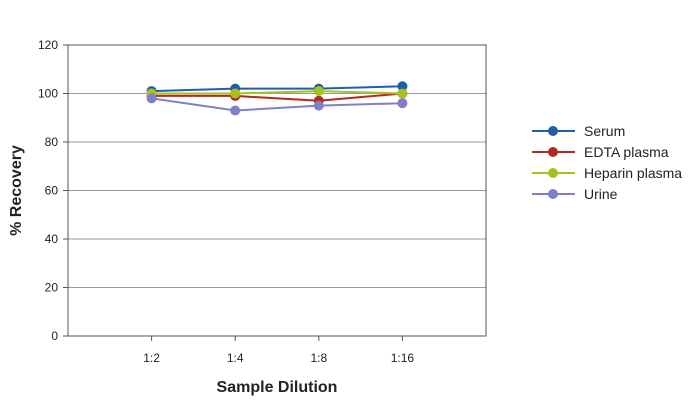  I want to click on y-tick-label: 40, so click(52, 239).